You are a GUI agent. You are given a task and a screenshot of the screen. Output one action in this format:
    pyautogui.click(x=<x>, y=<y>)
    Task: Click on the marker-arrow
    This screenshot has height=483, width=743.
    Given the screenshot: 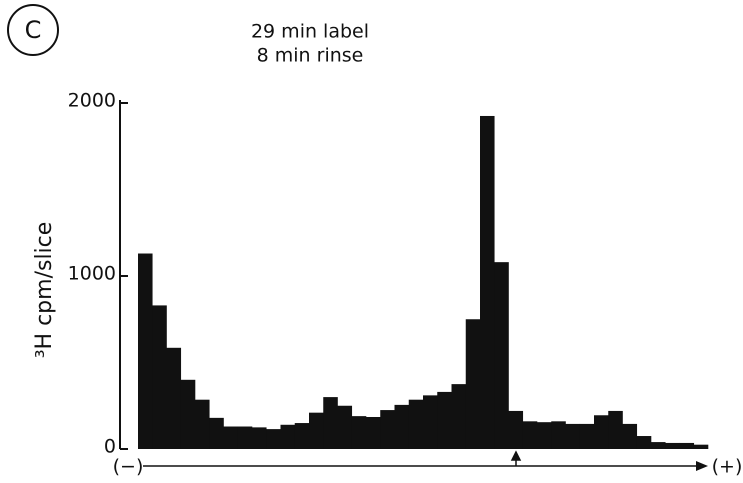 What is the action you would take?
    pyautogui.click(x=516, y=458)
    